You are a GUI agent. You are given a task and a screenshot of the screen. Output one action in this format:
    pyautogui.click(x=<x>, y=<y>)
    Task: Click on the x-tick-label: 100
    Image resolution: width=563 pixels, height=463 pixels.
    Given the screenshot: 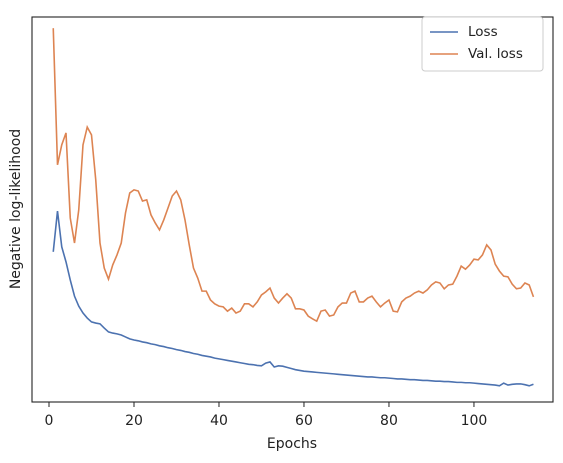 What is the action you would take?
    pyautogui.click(x=474, y=421)
    